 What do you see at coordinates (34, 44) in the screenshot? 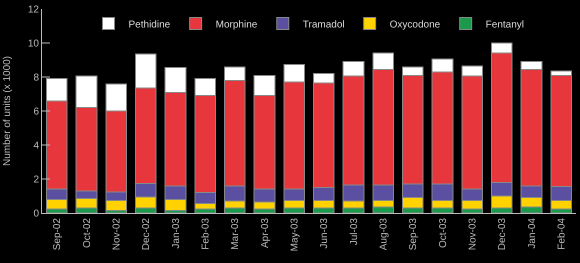
I see `y-tick-label: 10` at bounding box center [34, 44].